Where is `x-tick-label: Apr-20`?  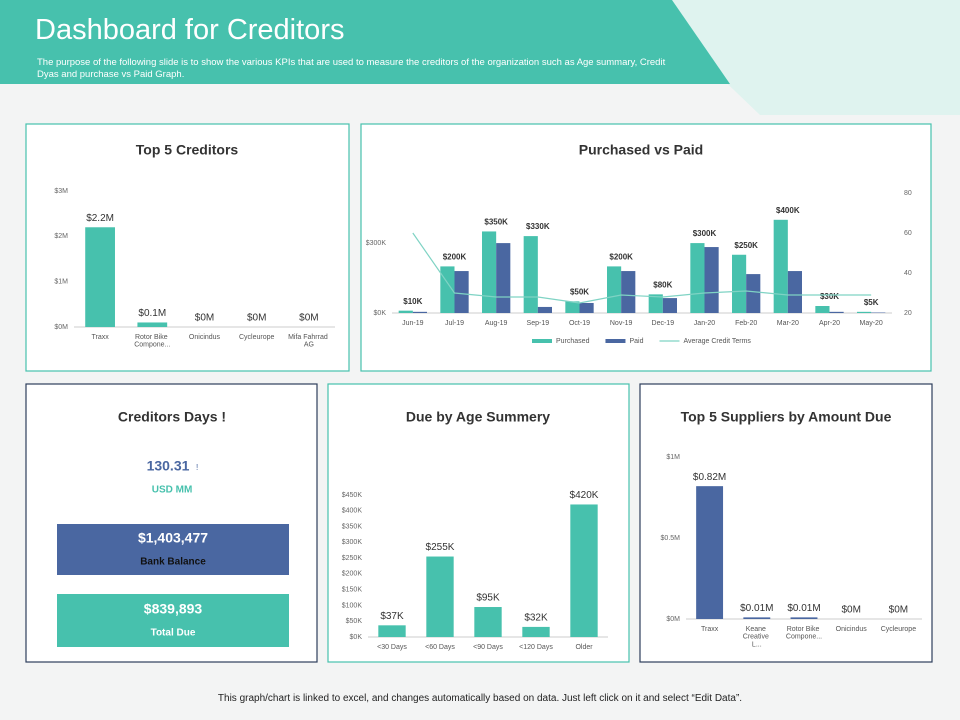 x-tick-label: Apr-20 is located at coordinates (829, 323).